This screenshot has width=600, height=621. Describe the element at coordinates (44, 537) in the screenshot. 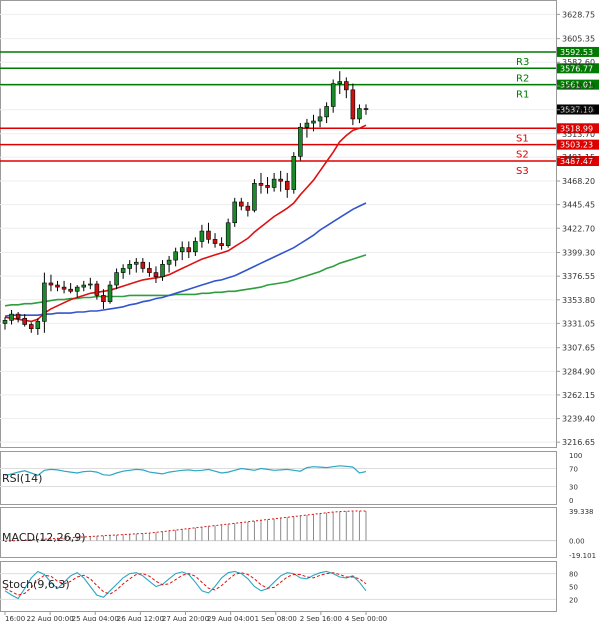

I see `macd-title: MACD(12,26,9)` at that location.